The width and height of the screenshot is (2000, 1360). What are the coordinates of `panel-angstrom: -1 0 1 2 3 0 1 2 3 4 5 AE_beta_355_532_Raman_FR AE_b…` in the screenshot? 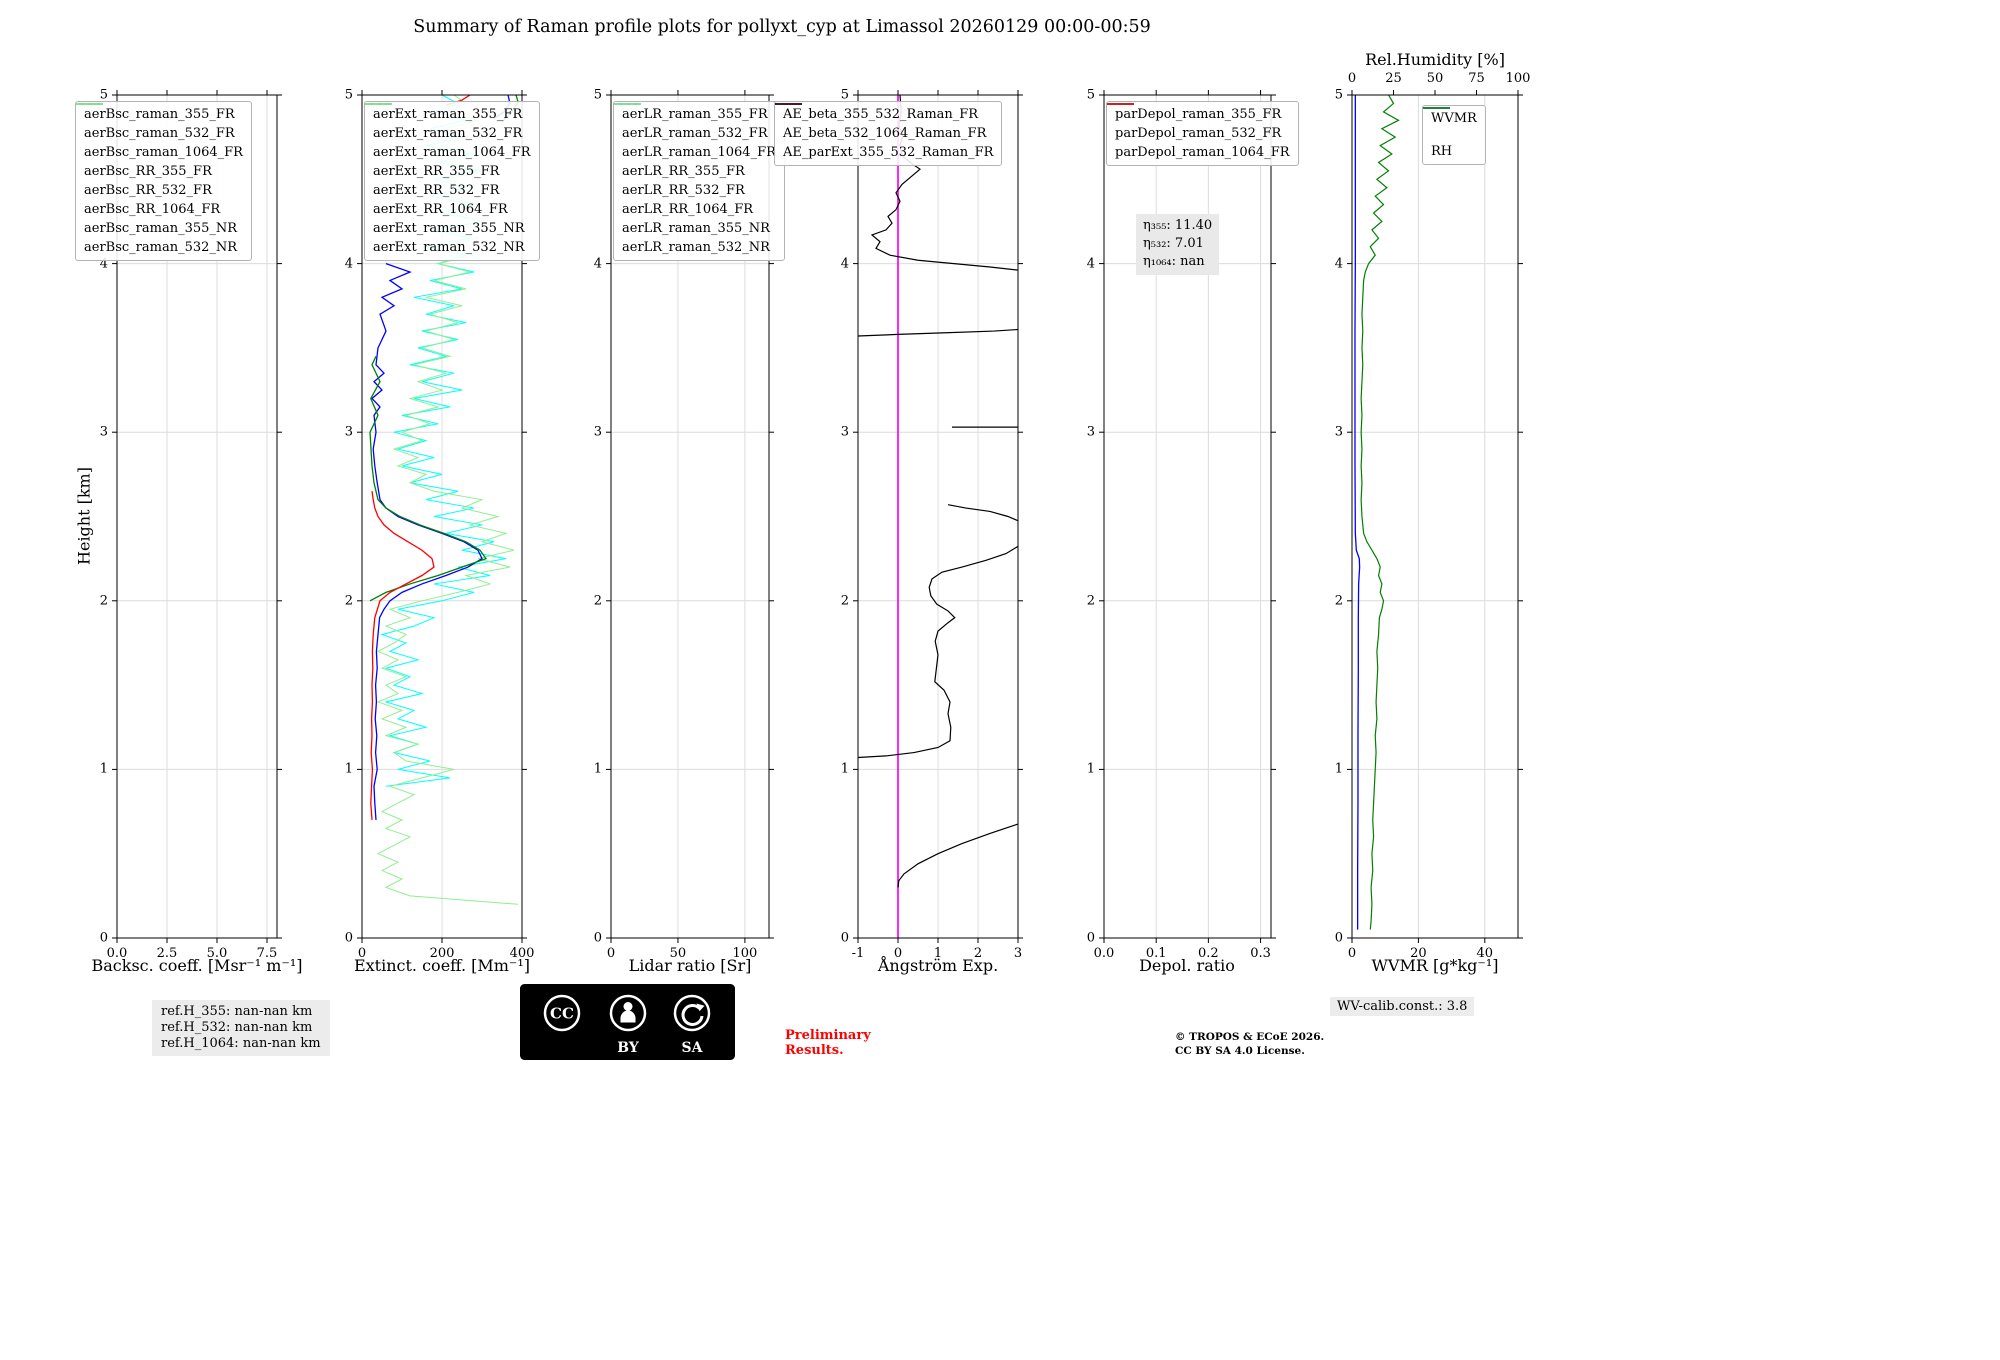 It's located at (901, 523).